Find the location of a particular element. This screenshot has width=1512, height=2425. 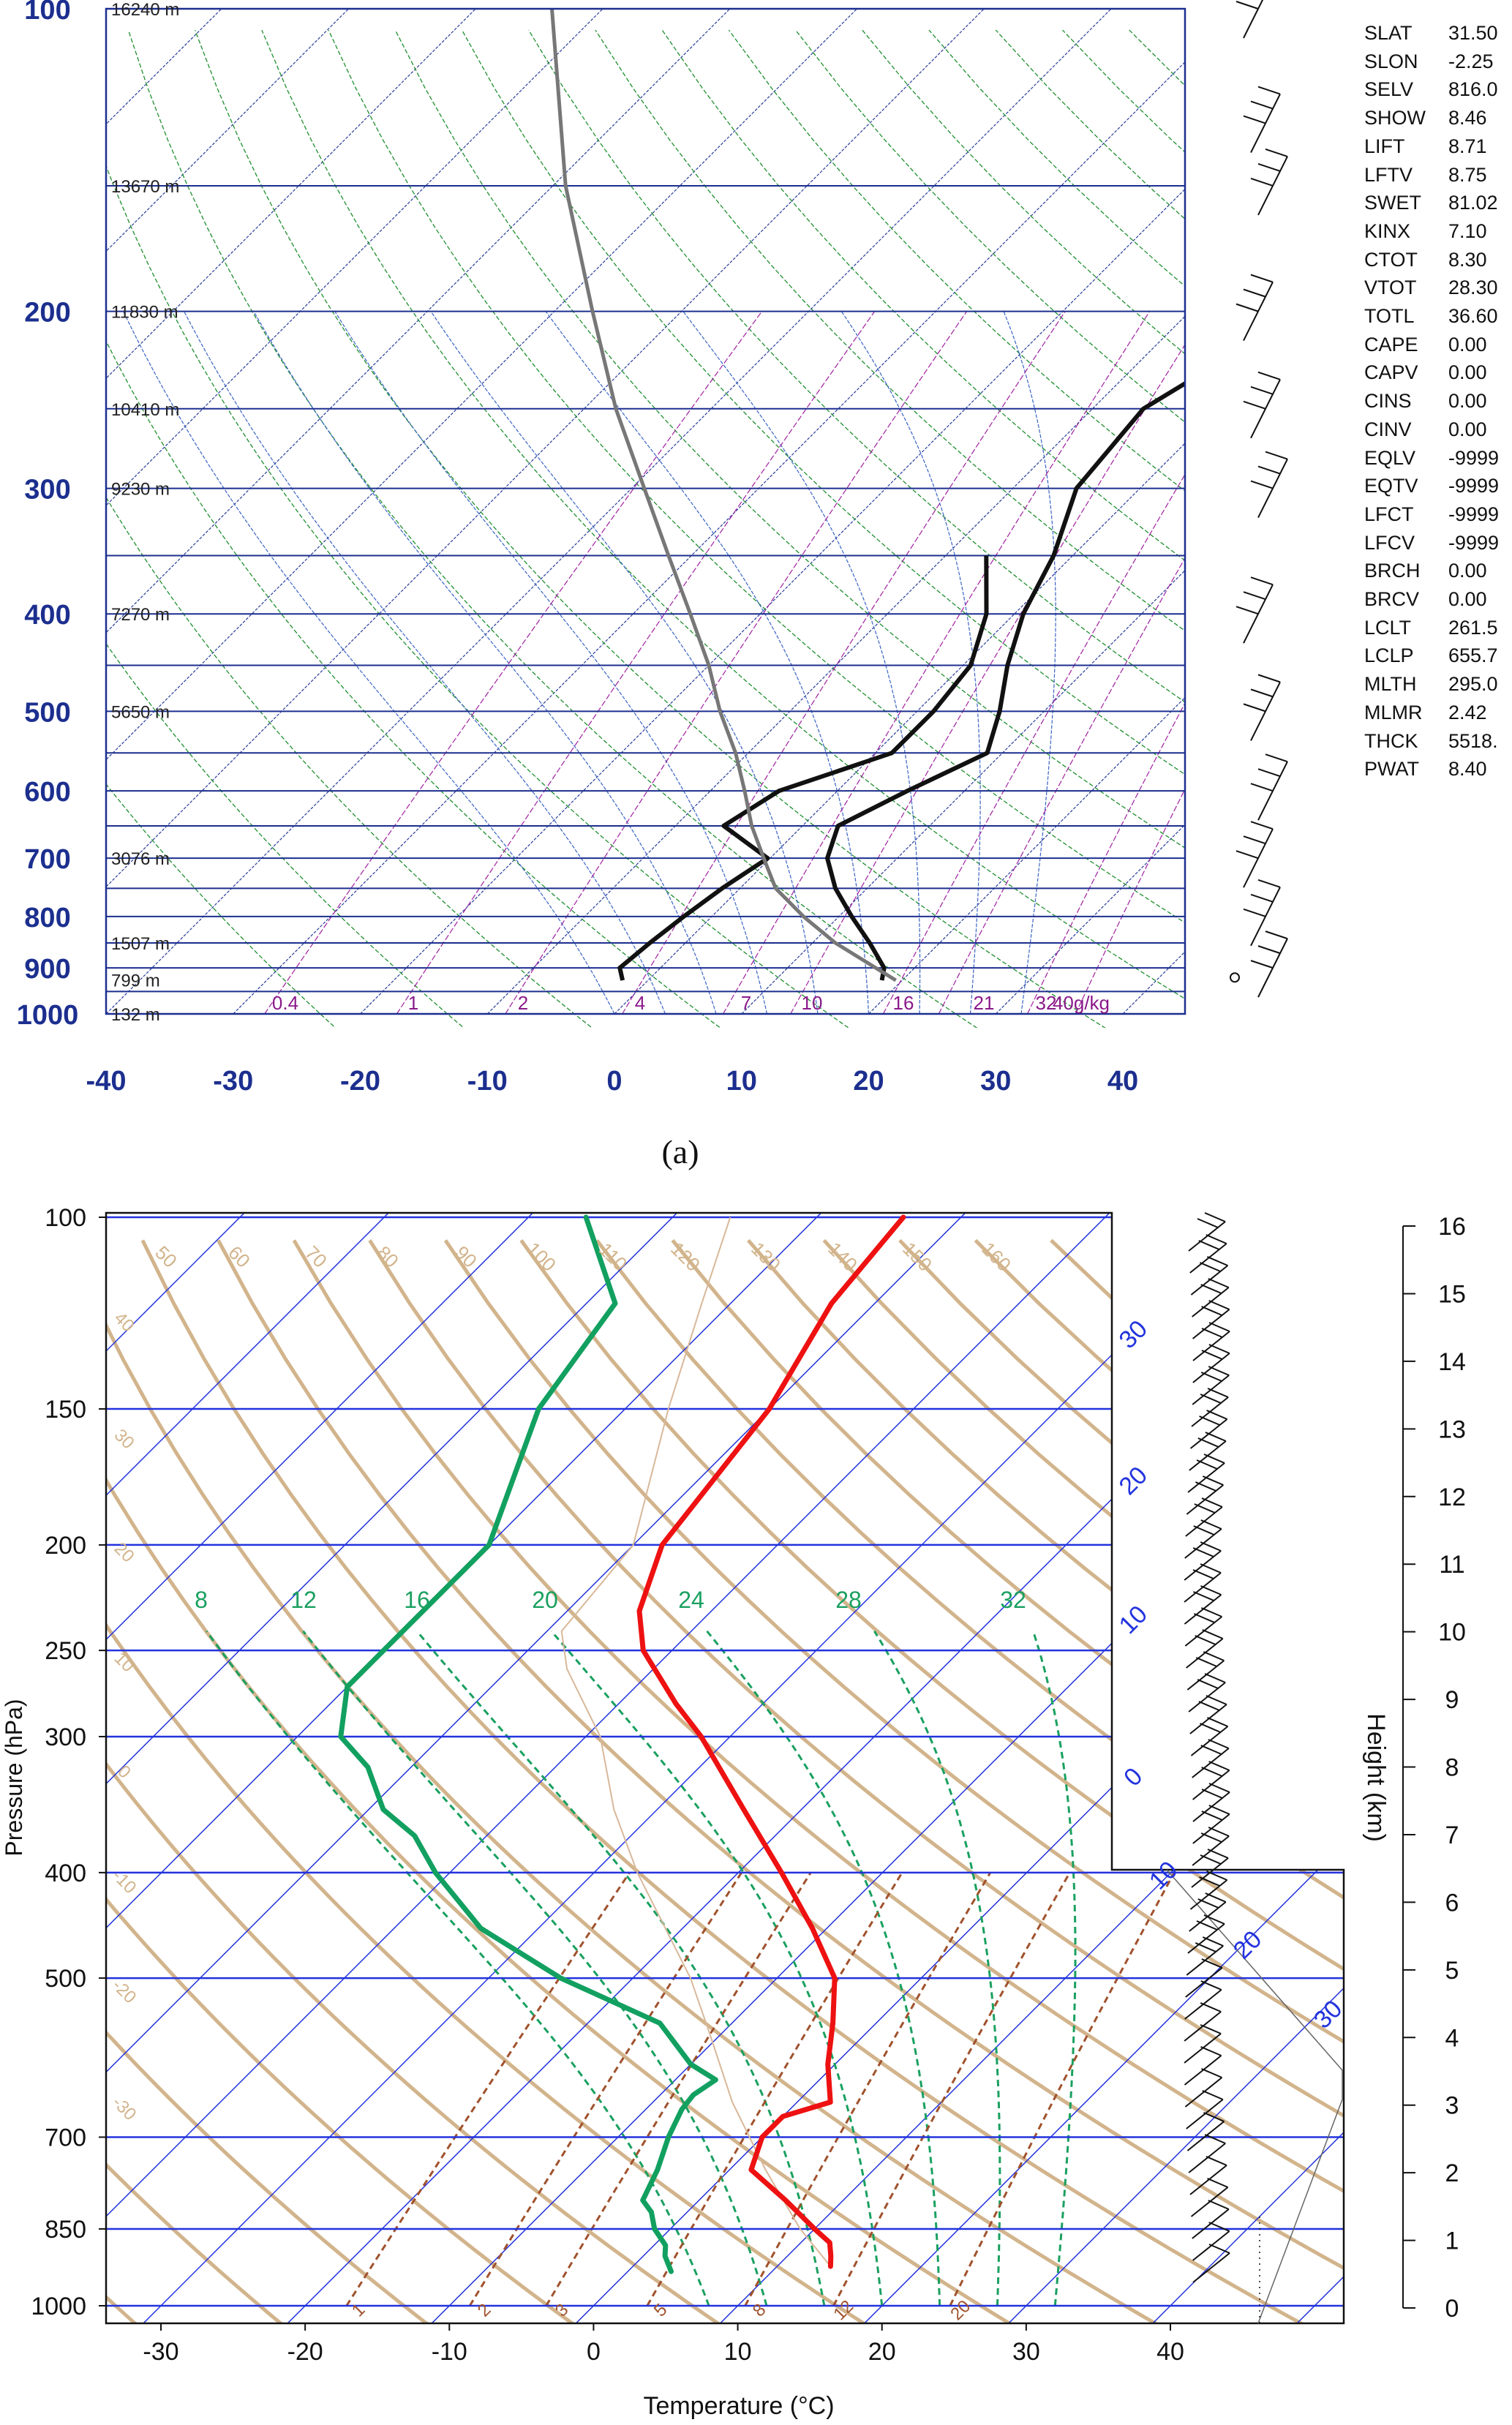

panel-b-theta-e-label: 12 is located at coordinates (304, 1600).